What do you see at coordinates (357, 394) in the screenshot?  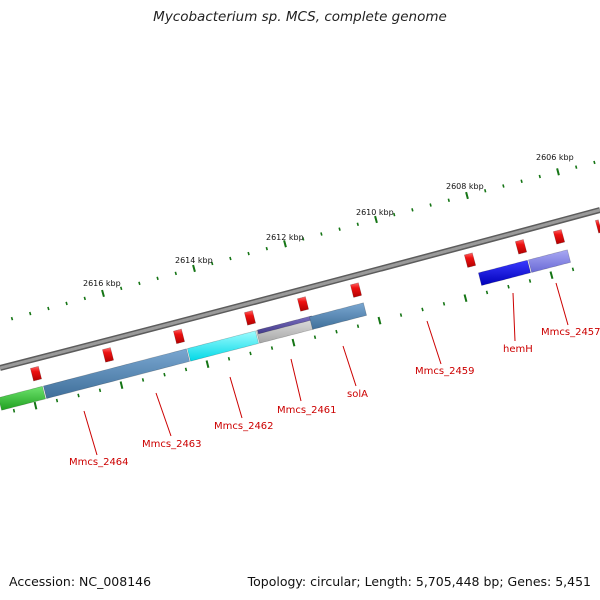 I see `gene-label-sola: solA` at bounding box center [357, 394].